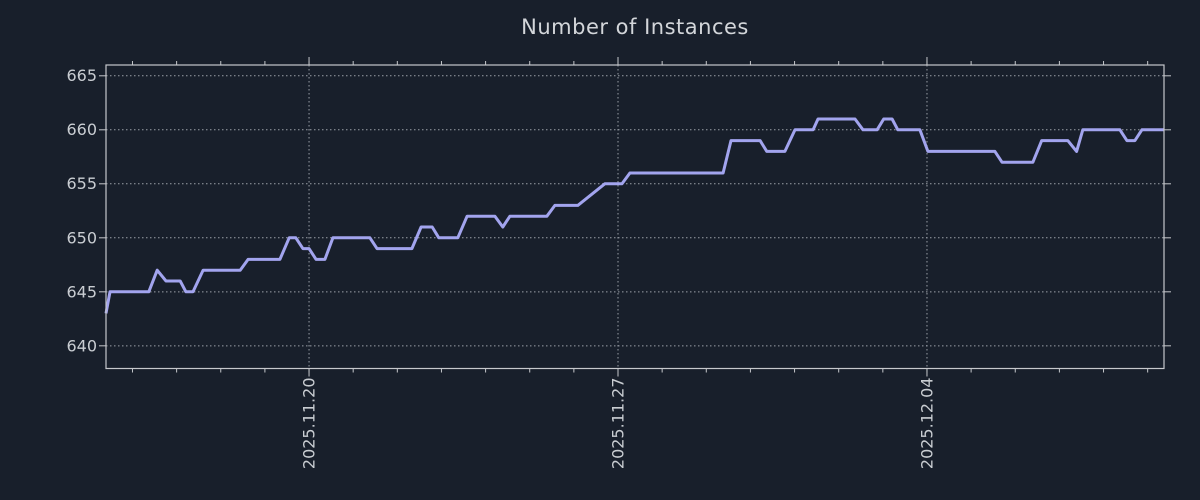 This screenshot has width=1200, height=500. Describe the element at coordinates (308, 424) in the screenshot. I see `x-tick-label: 2025.11.20` at that location.